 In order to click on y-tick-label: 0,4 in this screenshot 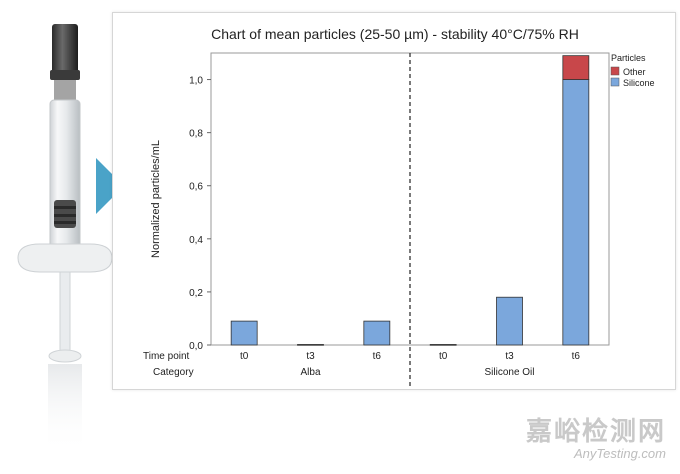, I will do `click(196, 240)`.